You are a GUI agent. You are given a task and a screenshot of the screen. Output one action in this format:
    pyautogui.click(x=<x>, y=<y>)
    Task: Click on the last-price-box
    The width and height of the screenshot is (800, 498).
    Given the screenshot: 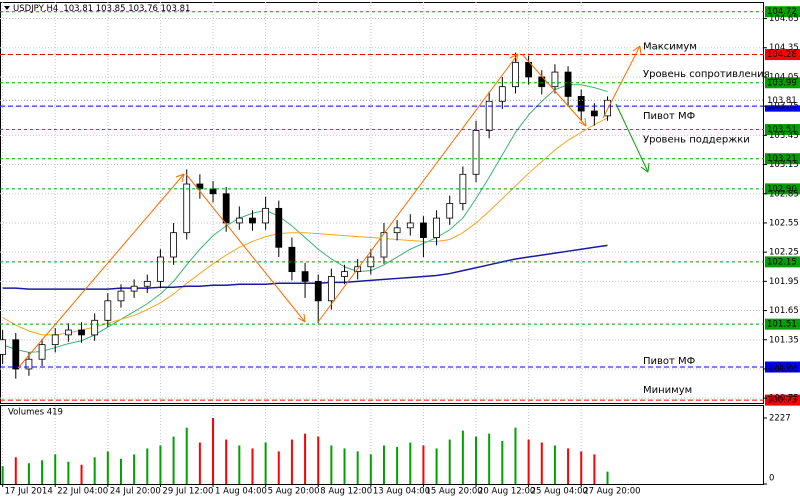 What is the action you would take?
    pyautogui.click(x=782, y=100)
    